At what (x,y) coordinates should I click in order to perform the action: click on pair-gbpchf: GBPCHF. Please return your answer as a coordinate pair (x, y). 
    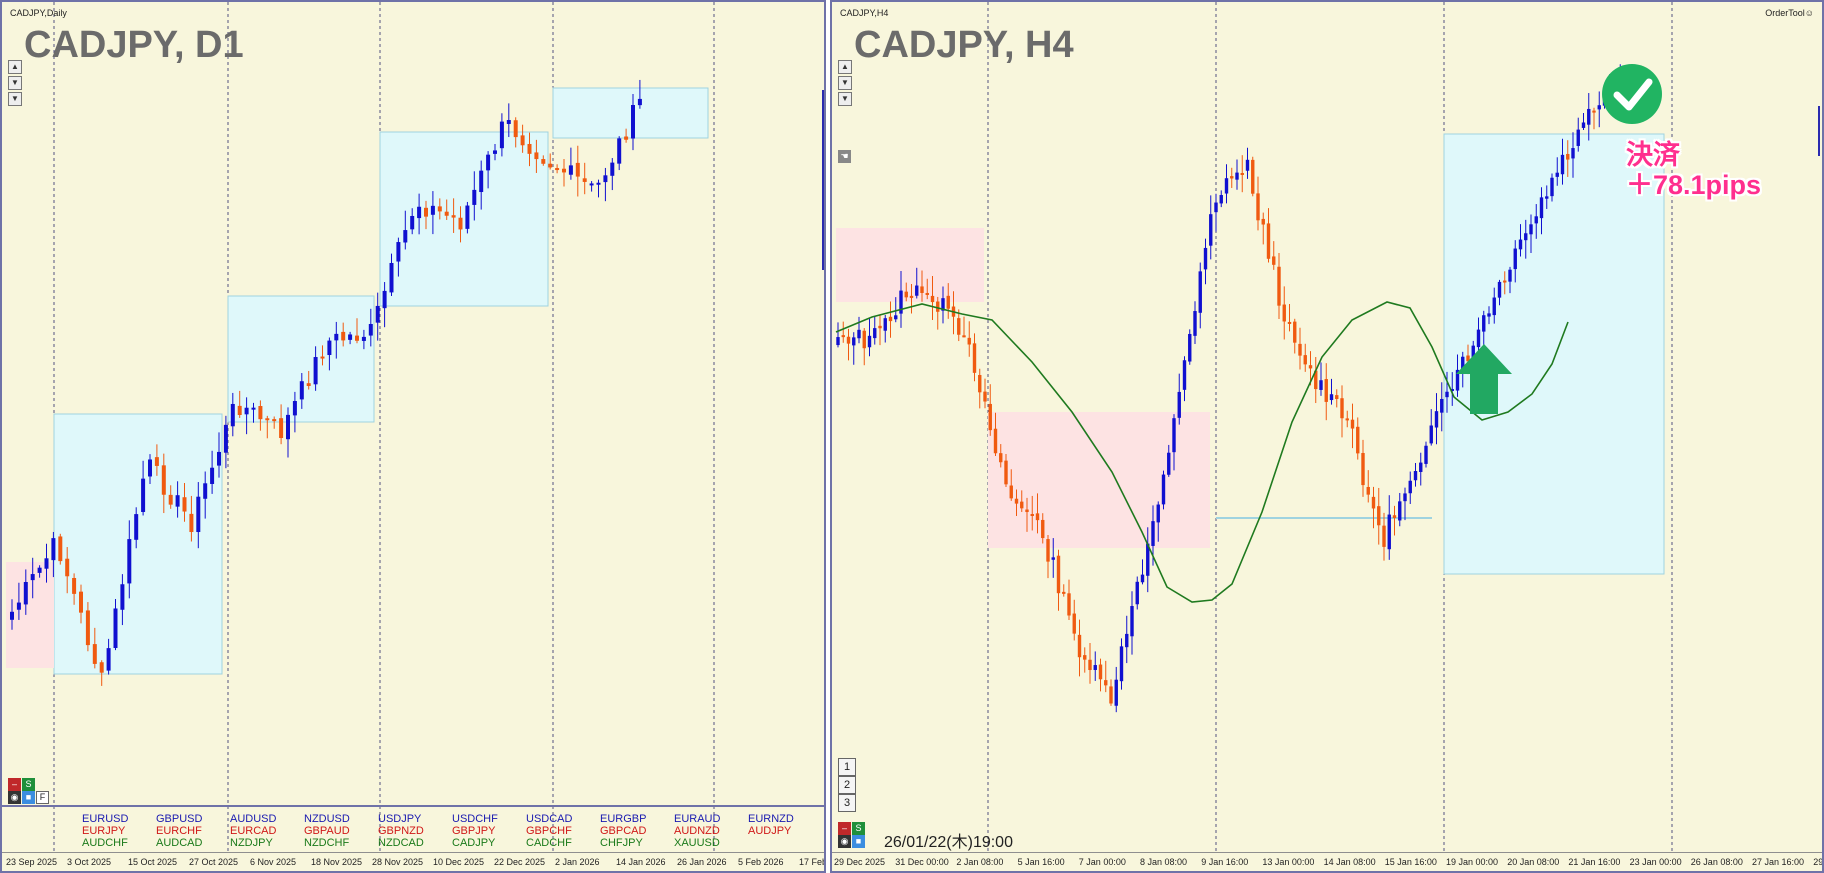
    Looking at the image, I should click on (549, 831).